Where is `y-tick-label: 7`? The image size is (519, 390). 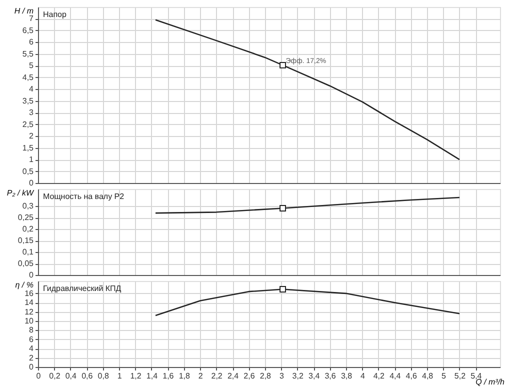
y-tick-label: 7 is located at coordinates (31, 19).